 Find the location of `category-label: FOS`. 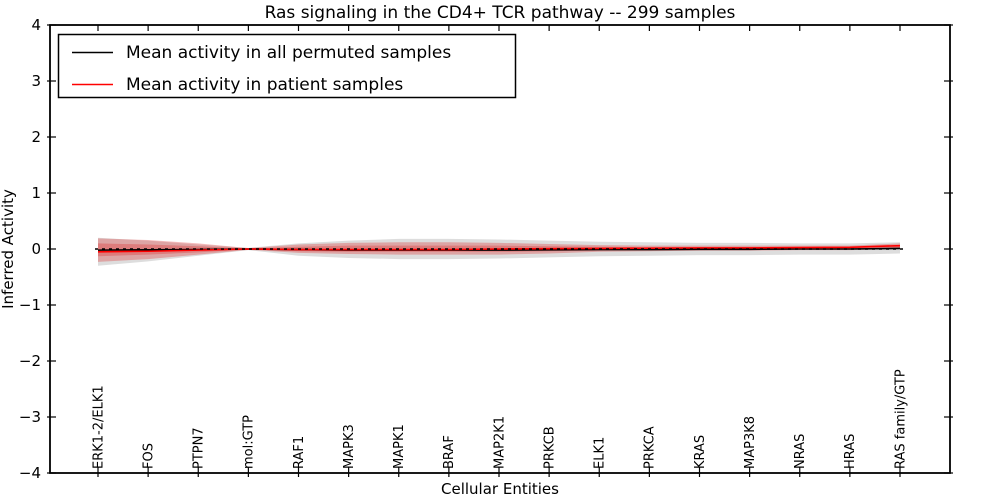

category-label: FOS is located at coordinates (148, 456).